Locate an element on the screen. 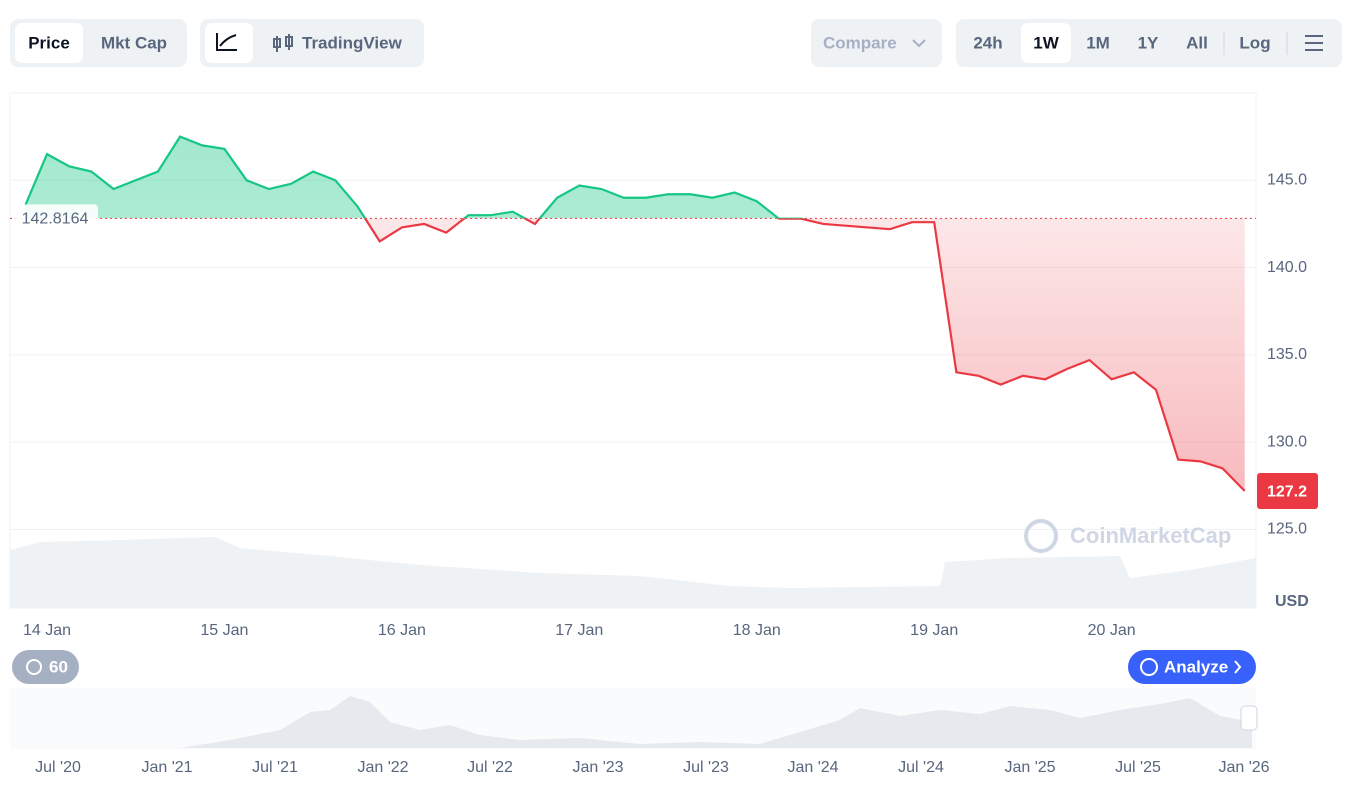 The image size is (1348, 802). y-tick-label: 125.0 is located at coordinates (1287, 529).